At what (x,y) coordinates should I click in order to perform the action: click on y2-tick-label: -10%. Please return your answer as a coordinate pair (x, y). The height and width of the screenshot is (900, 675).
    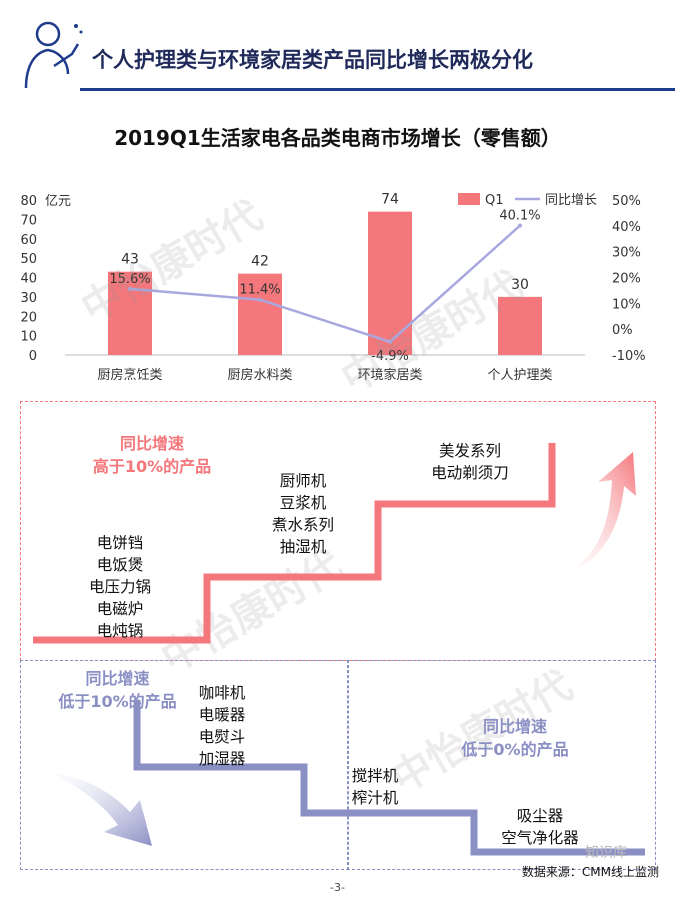
    Looking at the image, I should click on (629, 356).